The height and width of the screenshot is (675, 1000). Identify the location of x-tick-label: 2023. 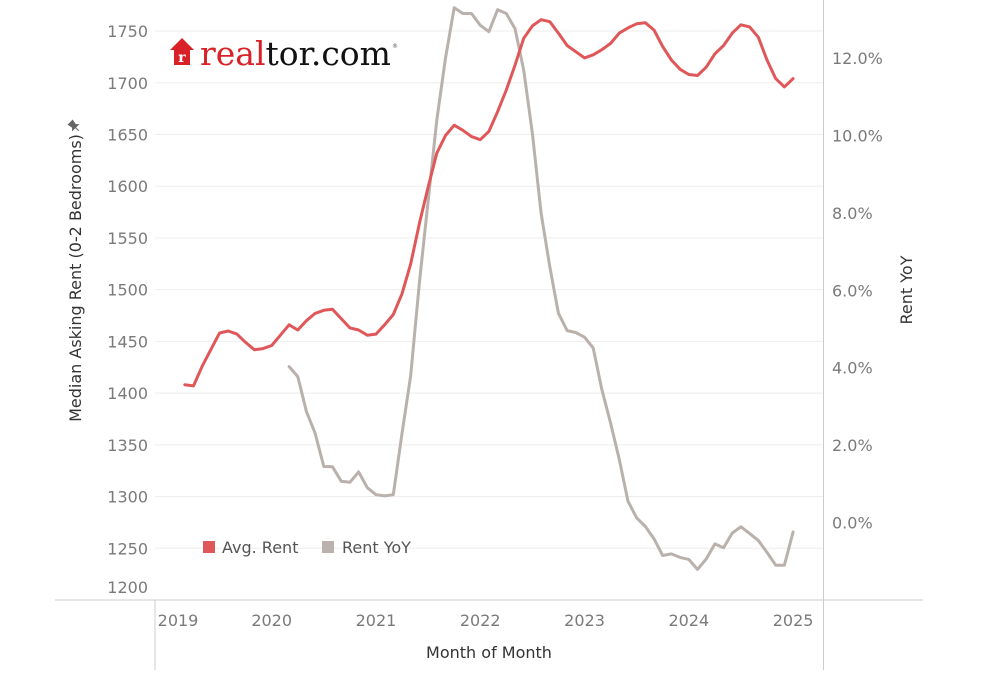
(584, 620).